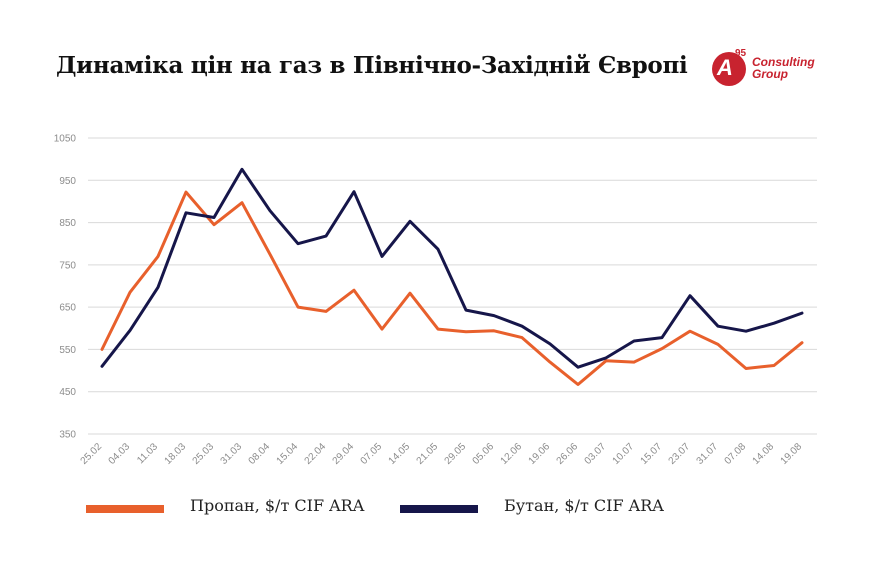 The height and width of the screenshot is (570, 870). Describe the element at coordinates (67, 350) in the screenshot. I see `y-tick-label: 550` at that location.